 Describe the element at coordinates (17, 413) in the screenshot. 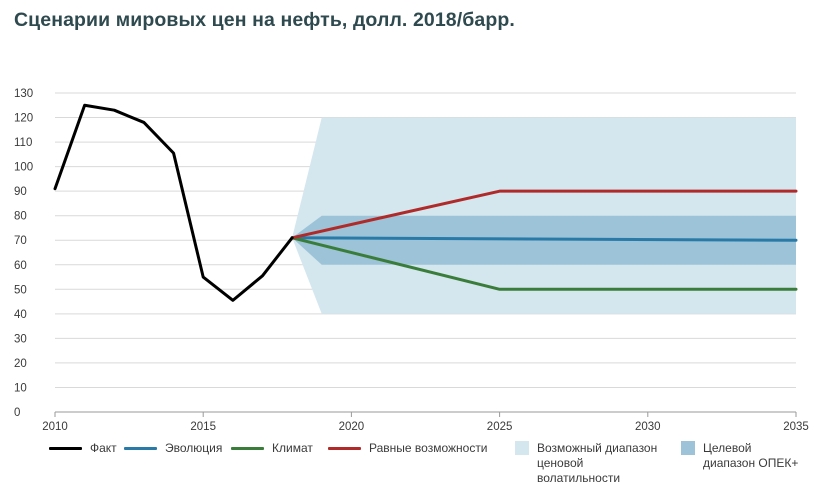

I see `y-tick-label: 0` at that location.